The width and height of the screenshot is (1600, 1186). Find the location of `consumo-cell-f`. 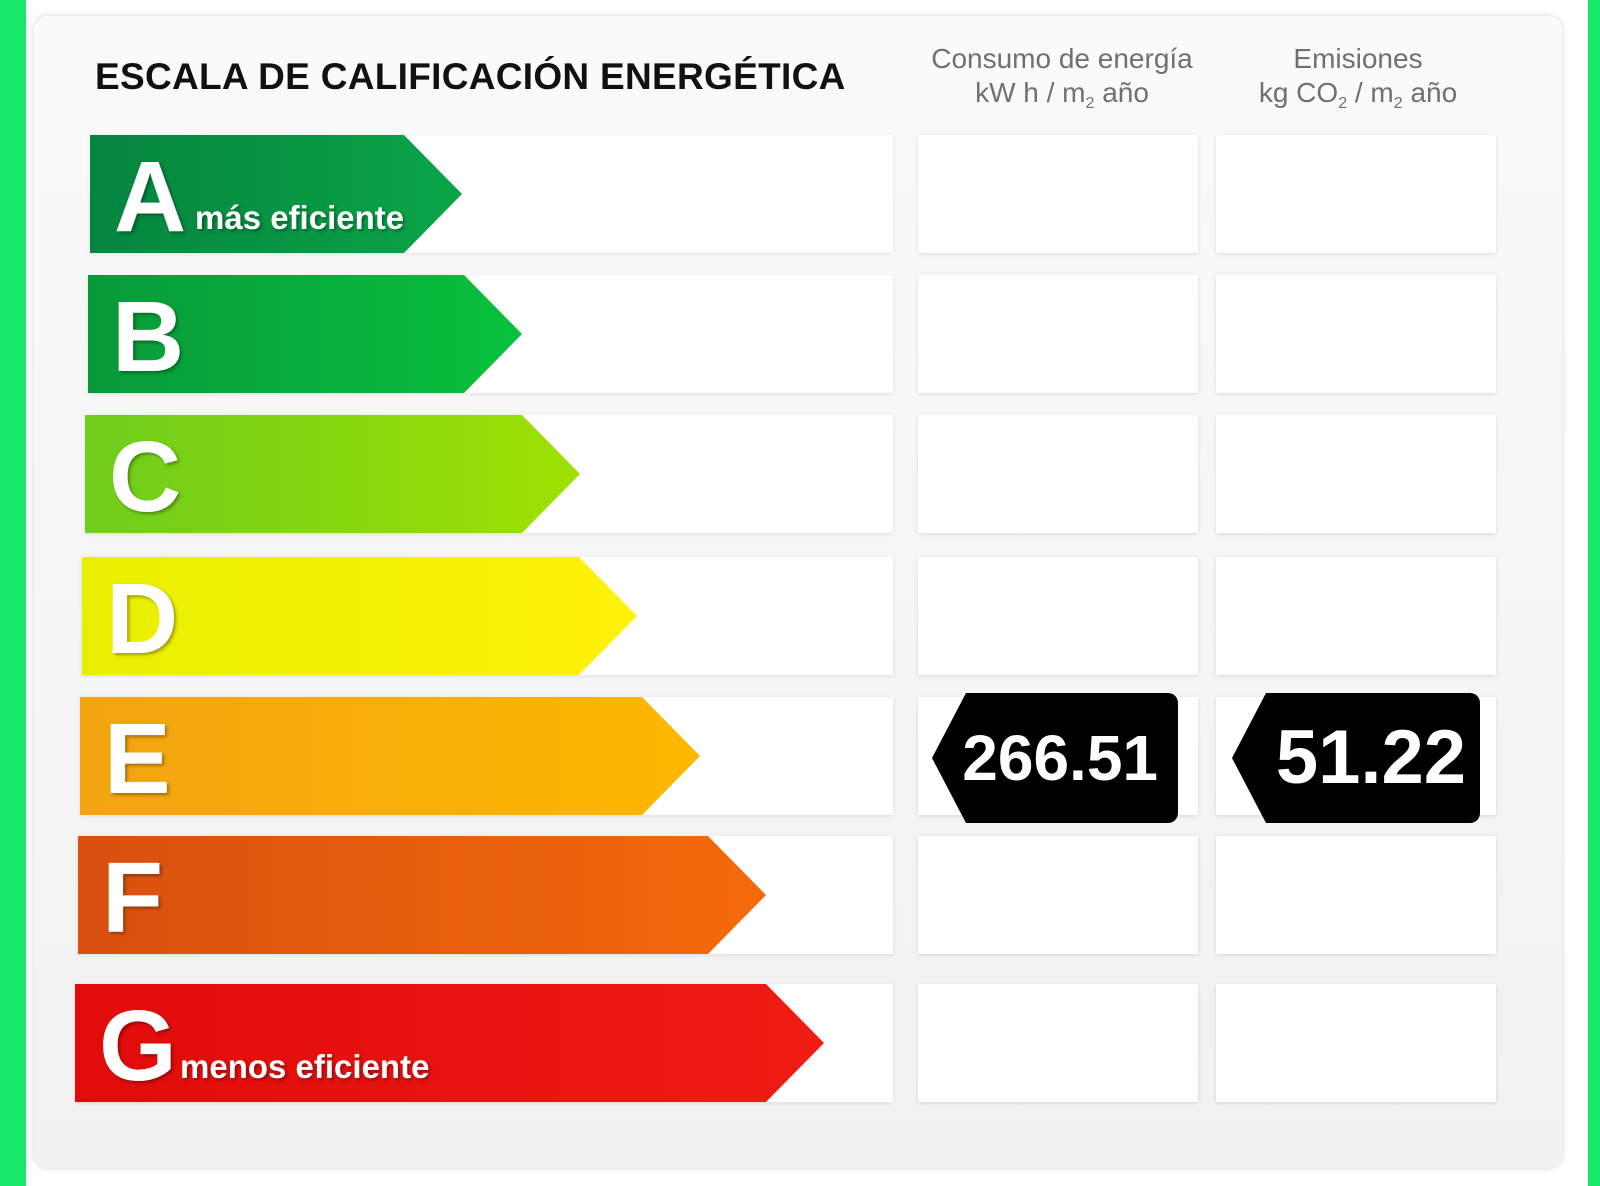

consumo-cell-f is located at coordinates (1058, 895).